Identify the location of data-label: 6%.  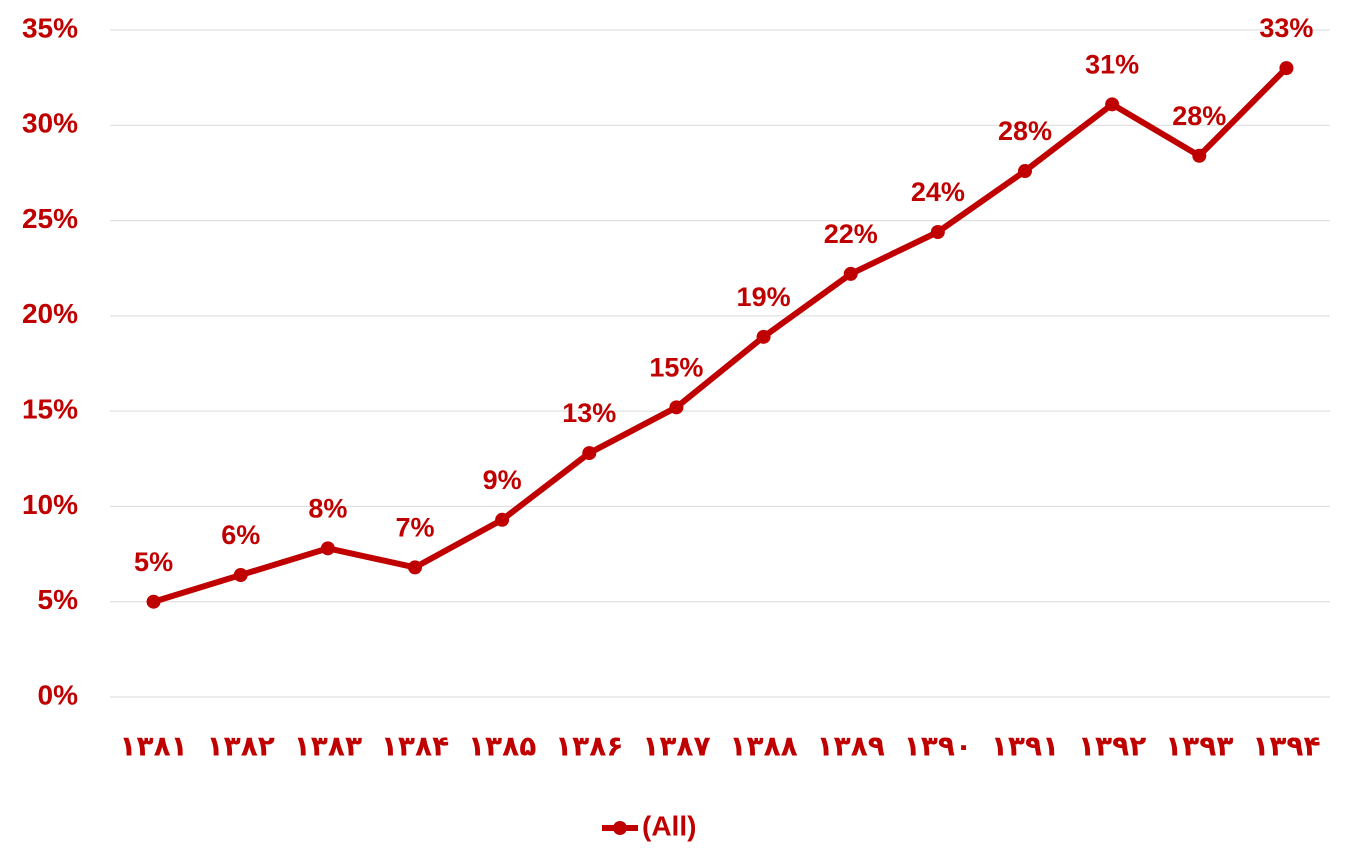
(240, 535).